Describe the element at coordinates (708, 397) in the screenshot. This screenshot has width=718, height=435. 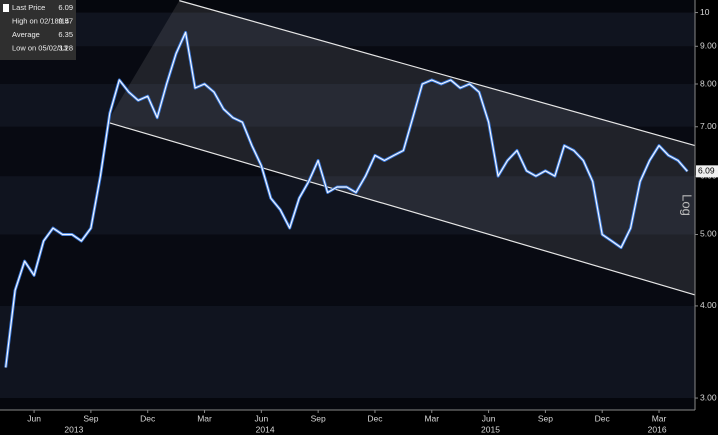
I see `y-tick-label: 3.00` at that location.